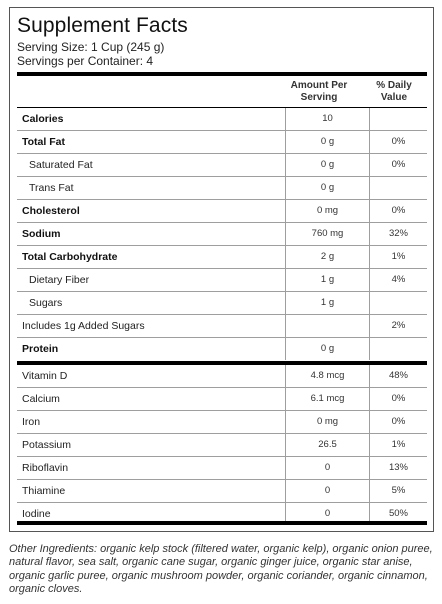 The height and width of the screenshot is (604, 442). I want to click on nutrient-amount: 10, so click(327, 118).